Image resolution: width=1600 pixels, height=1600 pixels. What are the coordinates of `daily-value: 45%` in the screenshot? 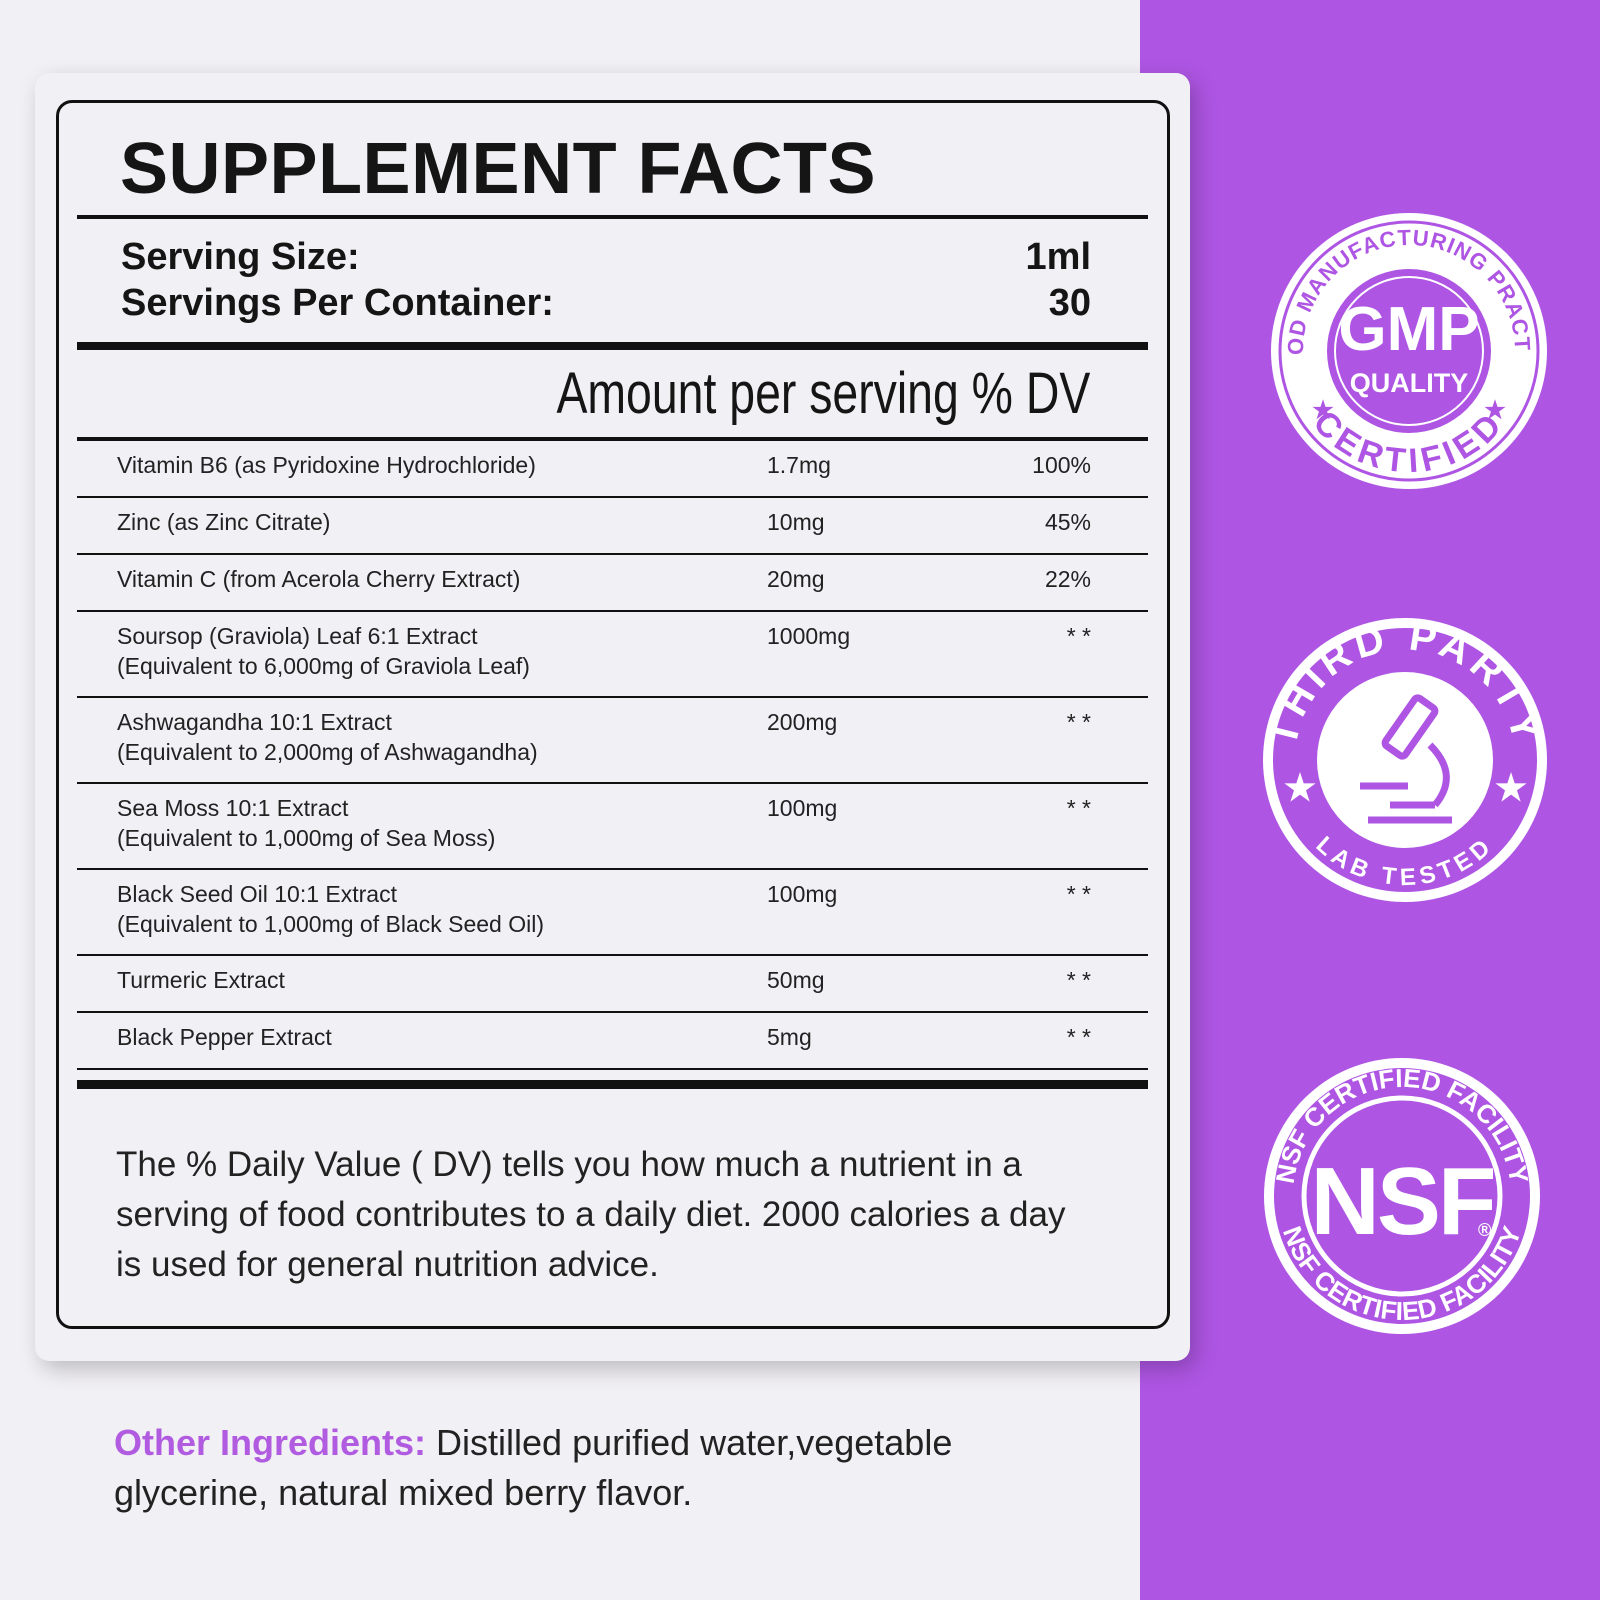 It's located at (1067, 522).